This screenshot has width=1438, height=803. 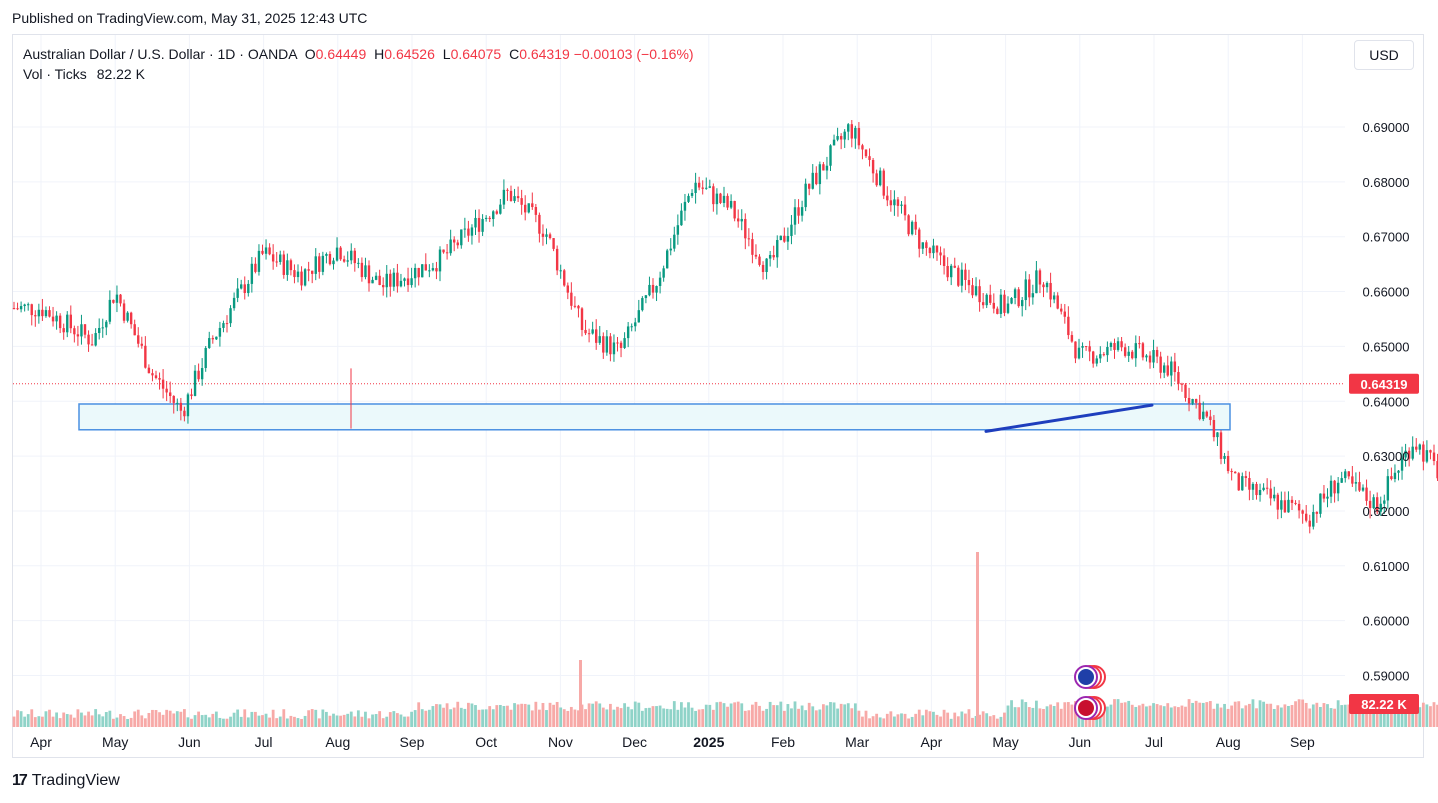 What do you see at coordinates (379, 54) in the screenshot?
I see `high-label: H` at bounding box center [379, 54].